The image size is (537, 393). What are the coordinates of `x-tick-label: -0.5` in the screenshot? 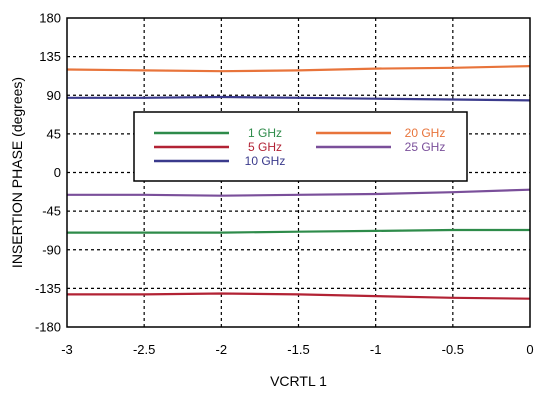 It's located at (453, 349).